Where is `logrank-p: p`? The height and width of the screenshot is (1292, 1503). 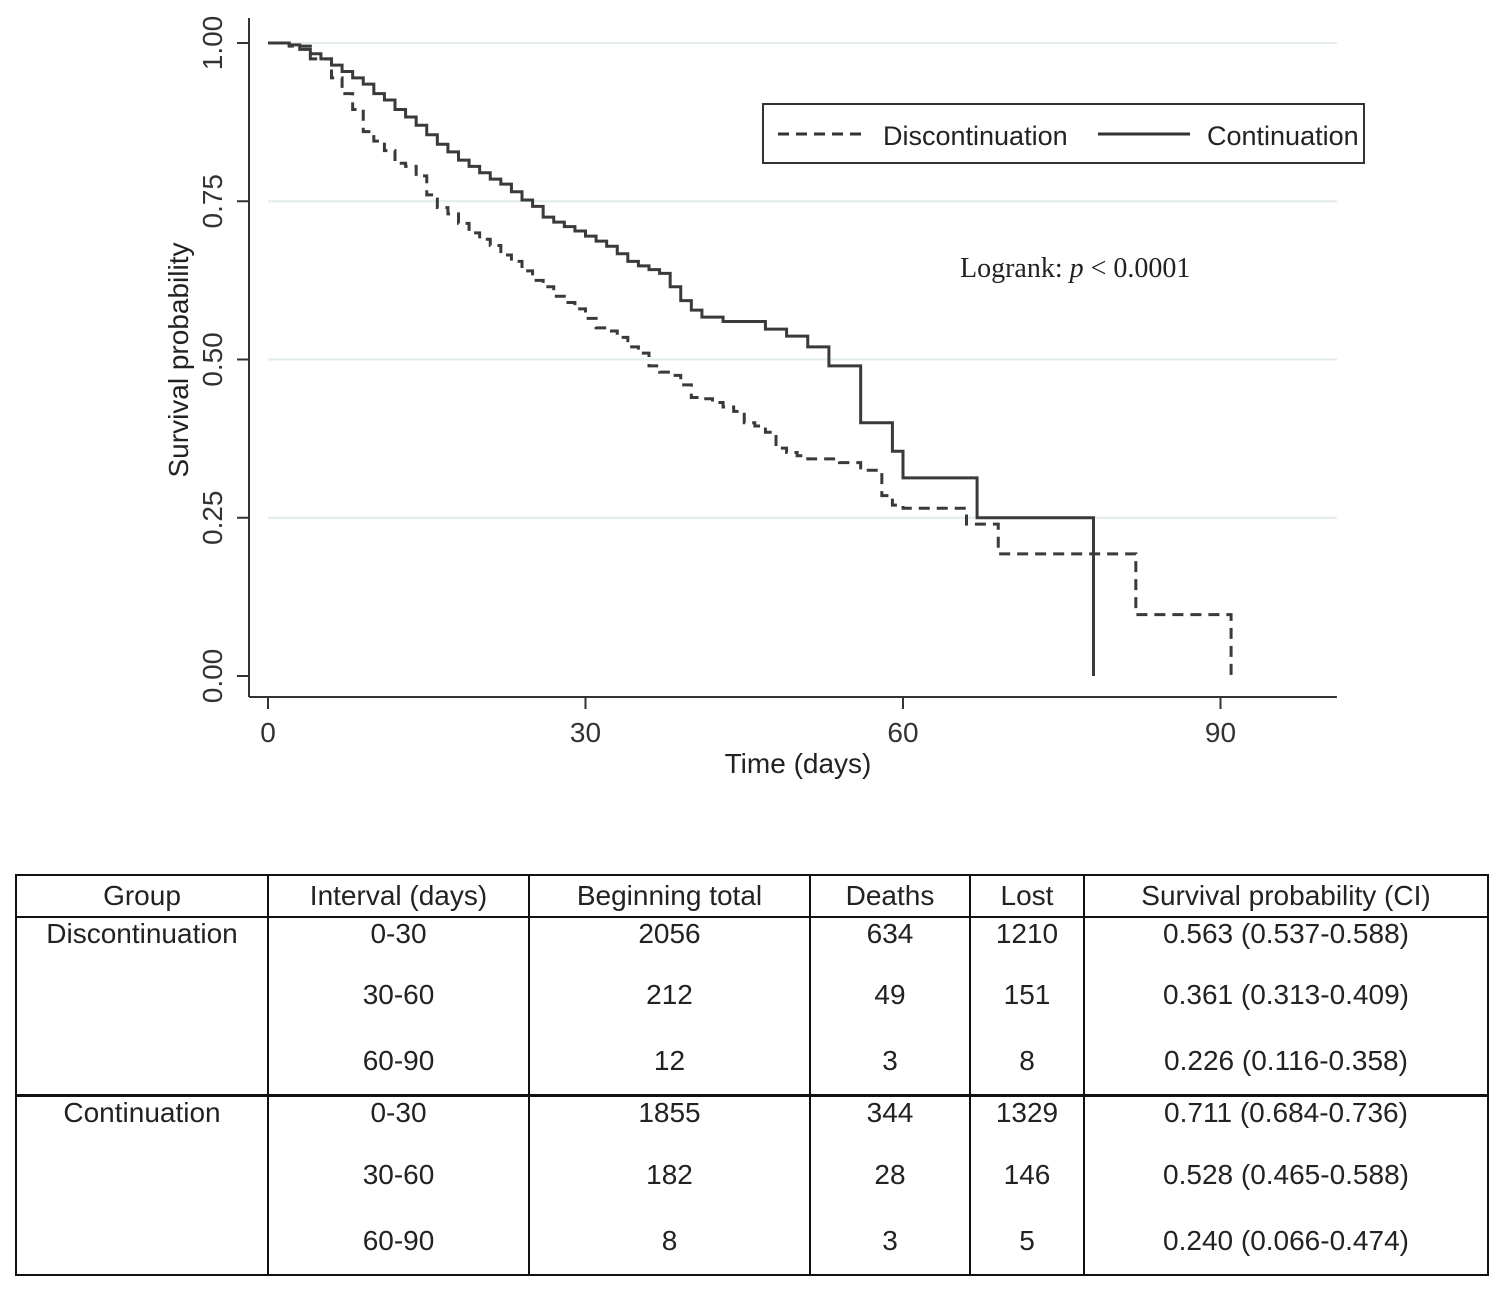
logrank-p: p is located at coordinates (1076, 268).